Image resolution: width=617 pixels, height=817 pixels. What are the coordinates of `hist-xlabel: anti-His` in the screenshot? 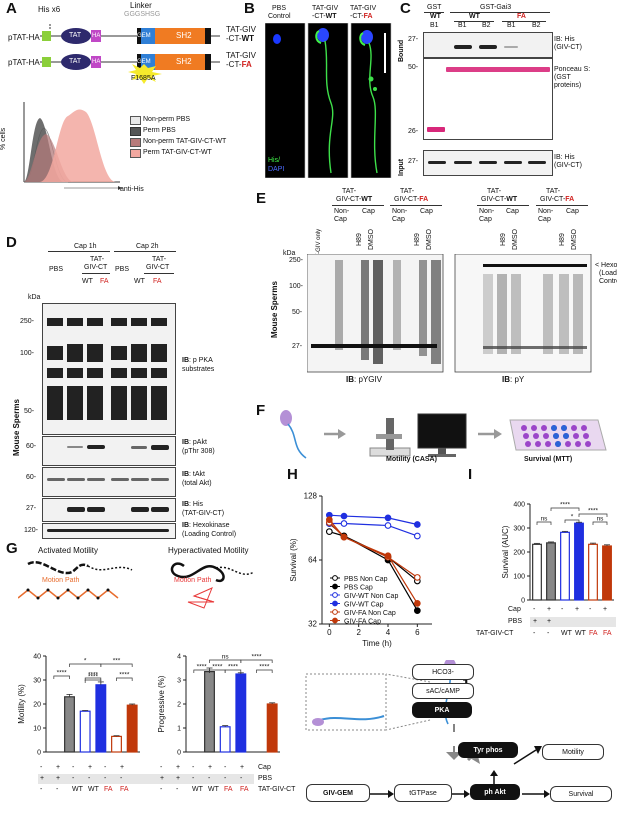 It's located at (132, 189).